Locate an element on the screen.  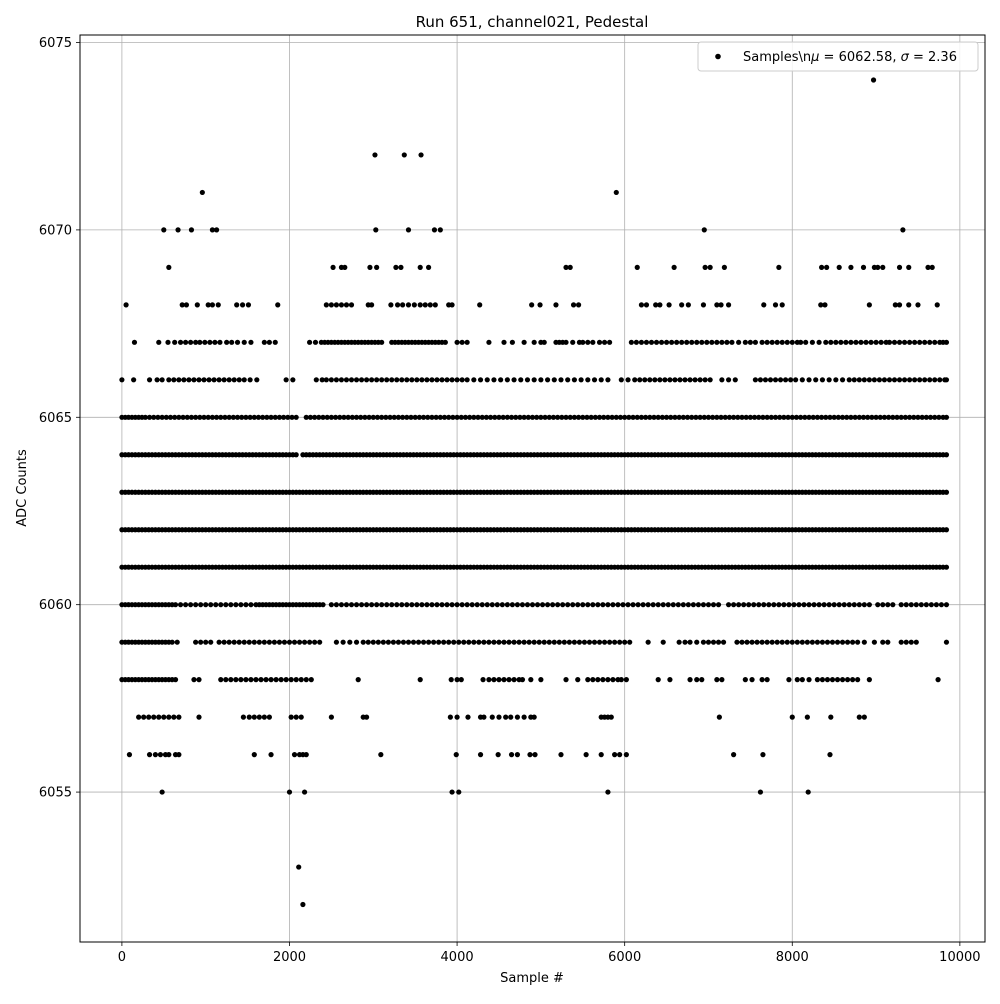
legend-mu-symbol: μ is located at coordinates (814, 57).